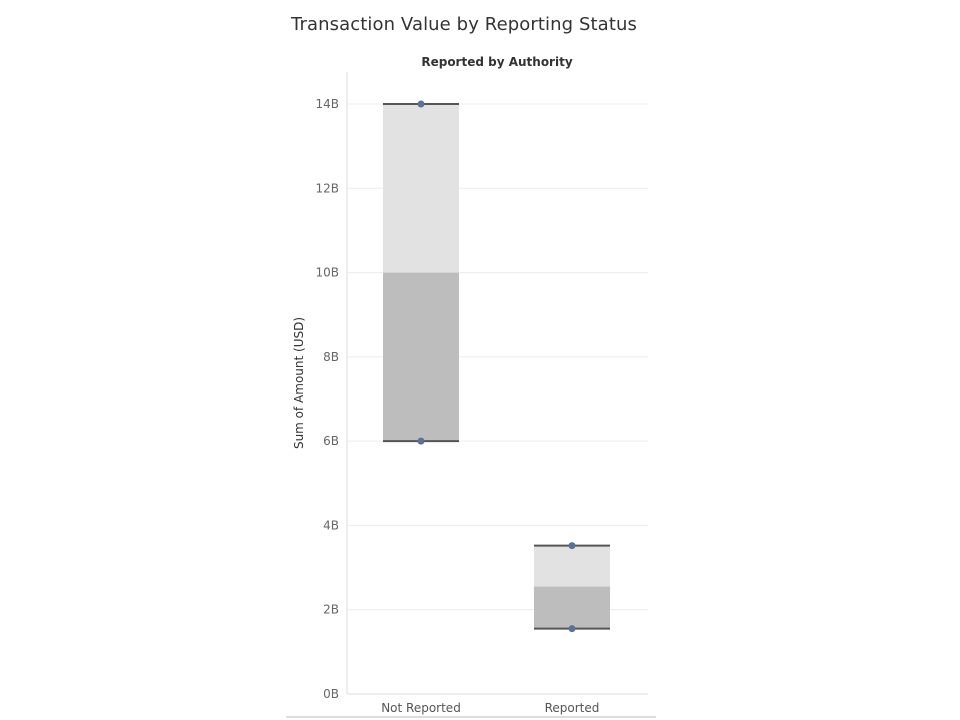 The height and width of the screenshot is (720, 960). I want to click on y-tick-label: 12B, so click(327, 188).